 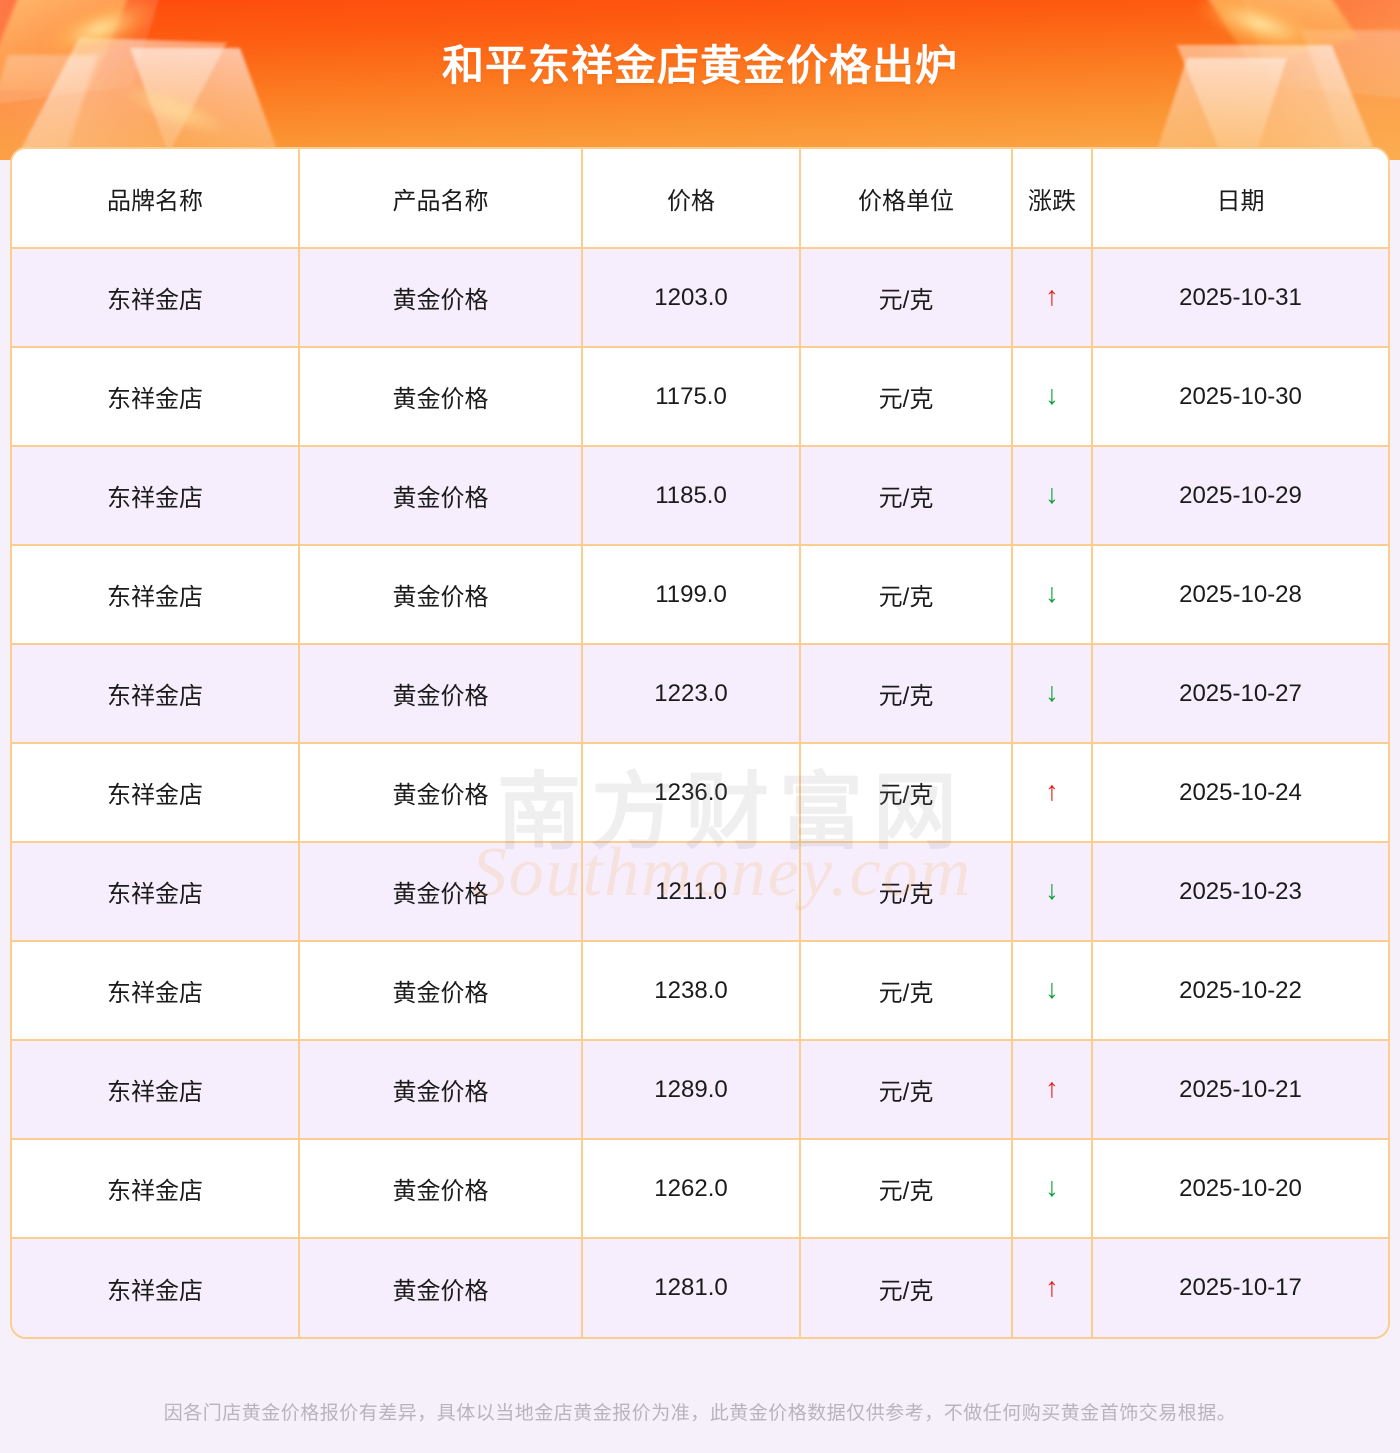 What do you see at coordinates (691, 496) in the screenshot?
I see `cell-price: 1185.0` at bounding box center [691, 496].